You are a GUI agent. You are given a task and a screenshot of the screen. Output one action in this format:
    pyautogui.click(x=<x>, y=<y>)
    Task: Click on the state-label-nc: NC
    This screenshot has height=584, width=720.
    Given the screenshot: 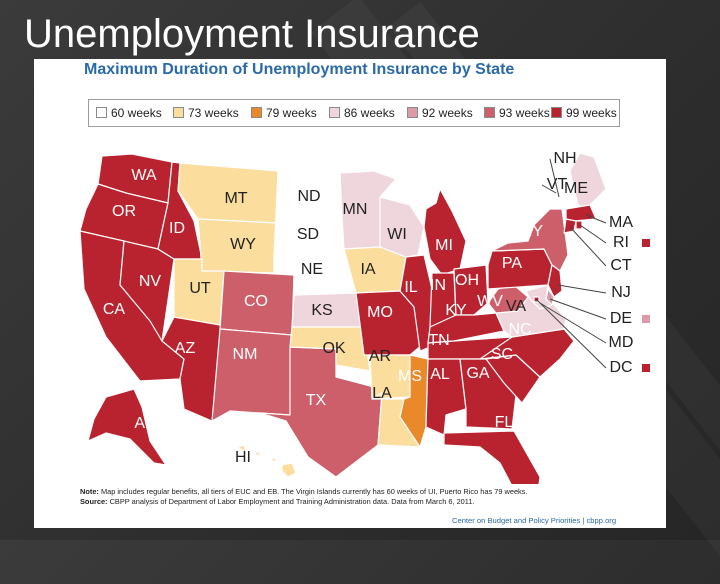 What is the action you would take?
    pyautogui.click(x=519, y=329)
    